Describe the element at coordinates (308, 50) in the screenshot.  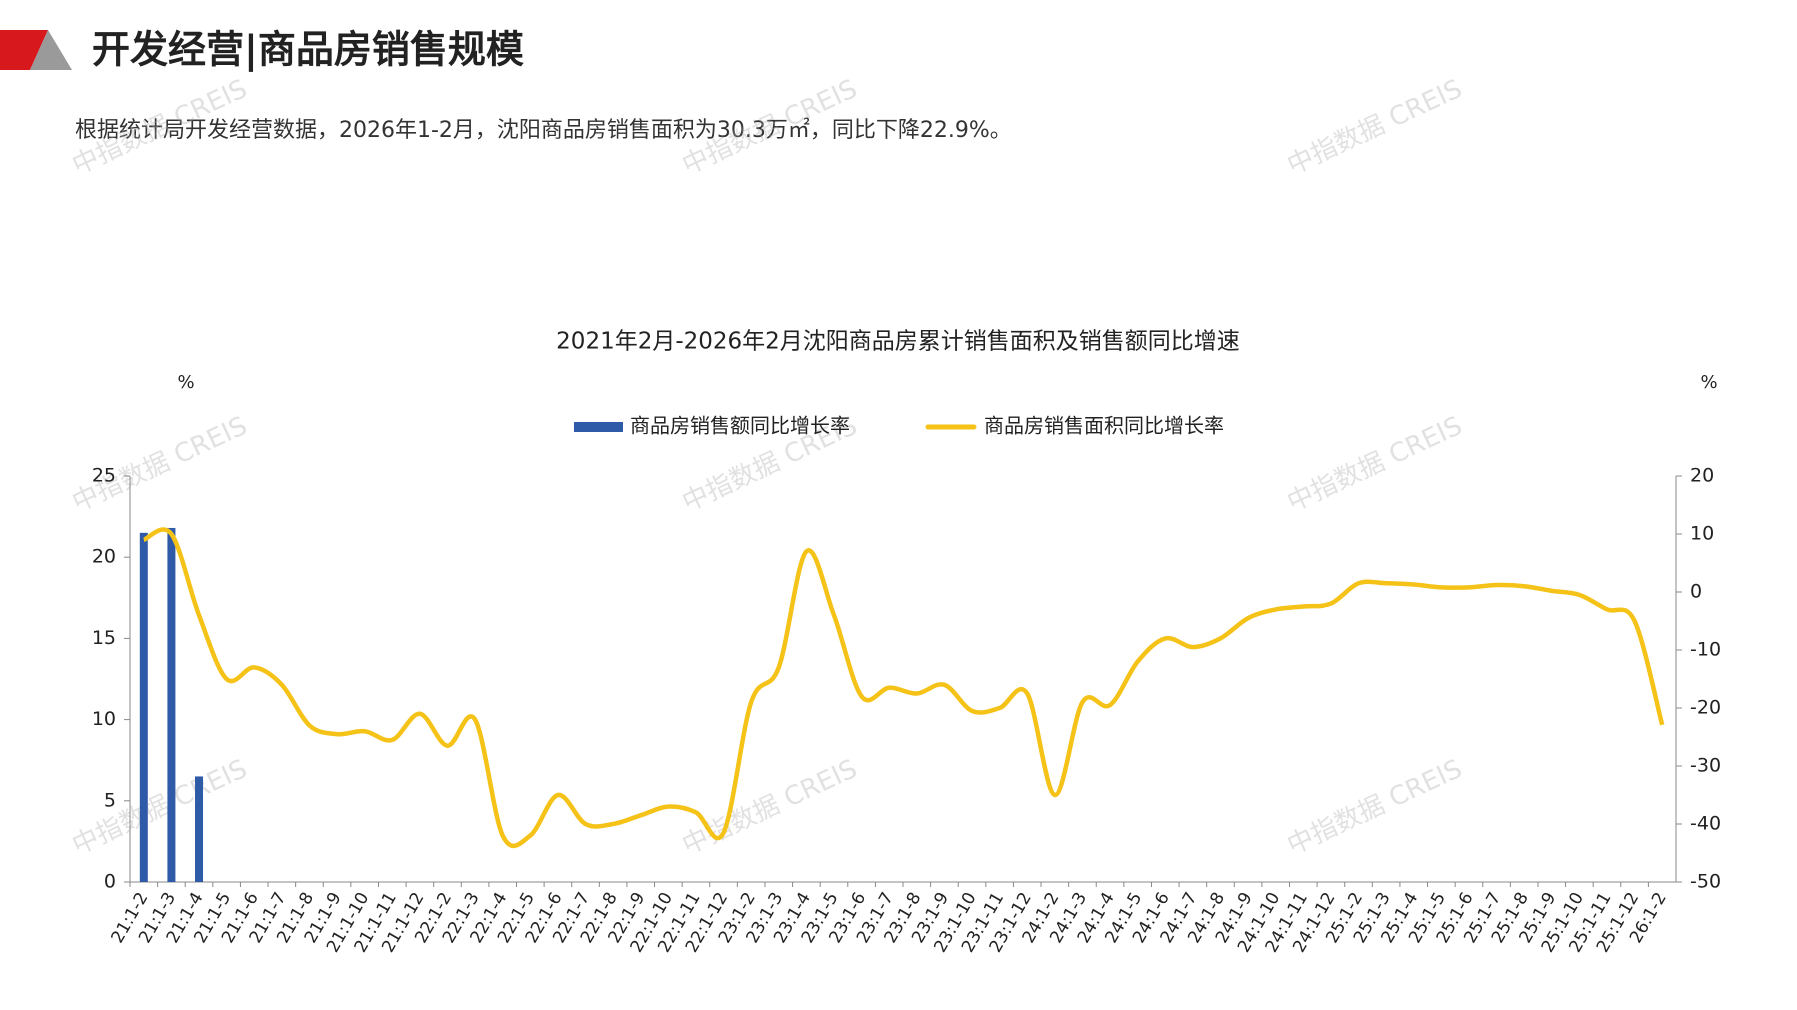
I see `page-title: 开发经营|商品房销售规模` at that location.